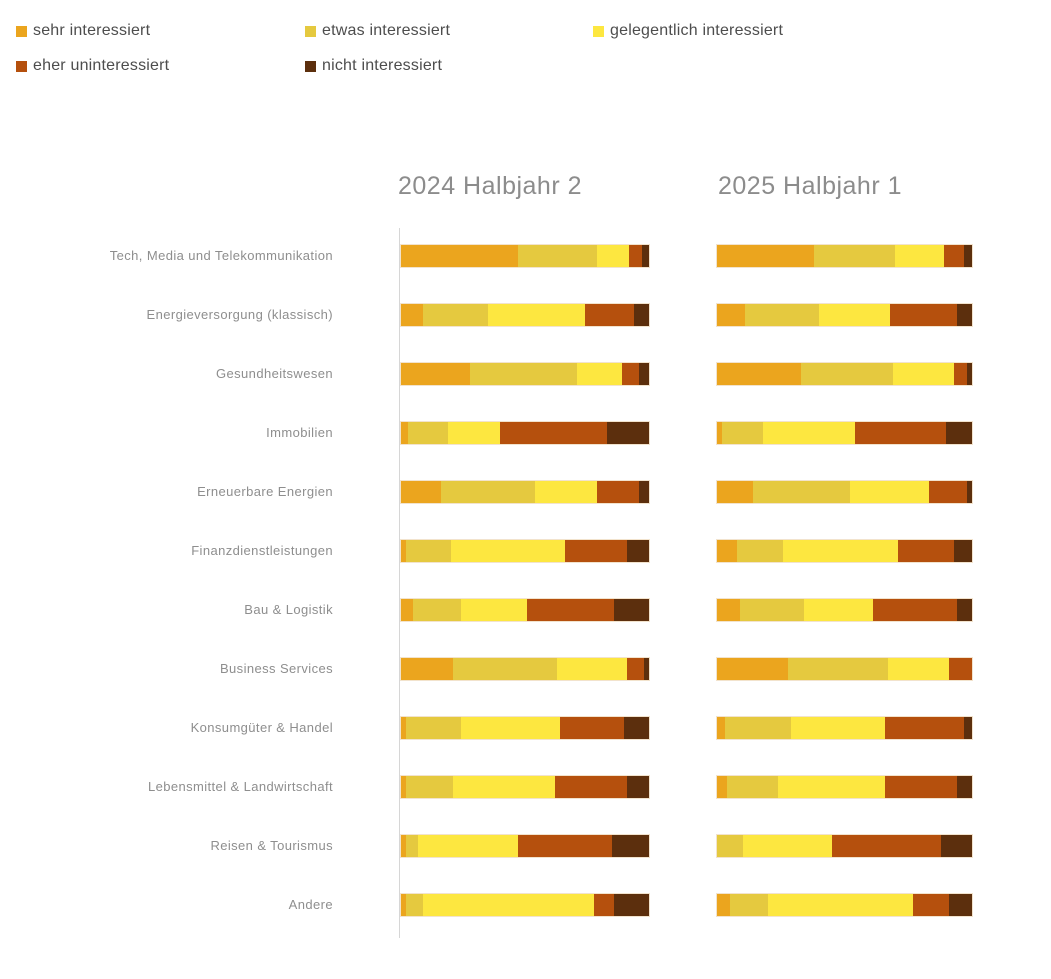 The image size is (1051, 979). What do you see at coordinates (262, 550) in the screenshot?
I see `category-label: Finanzdienstleistungen` at bounding box center [262, 550].